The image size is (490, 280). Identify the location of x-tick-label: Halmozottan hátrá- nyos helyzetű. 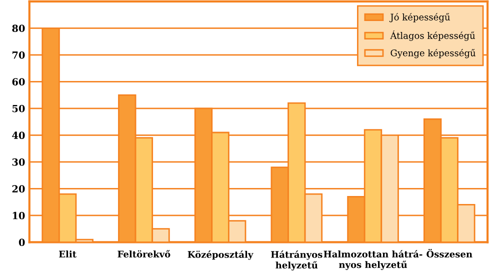
(373, 260).